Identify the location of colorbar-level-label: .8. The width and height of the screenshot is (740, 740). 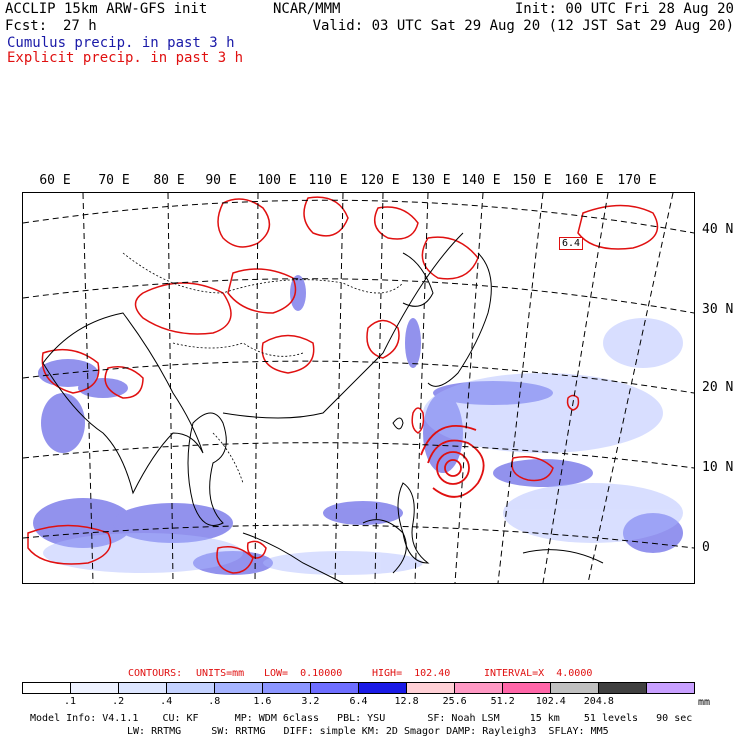
(214, 701).